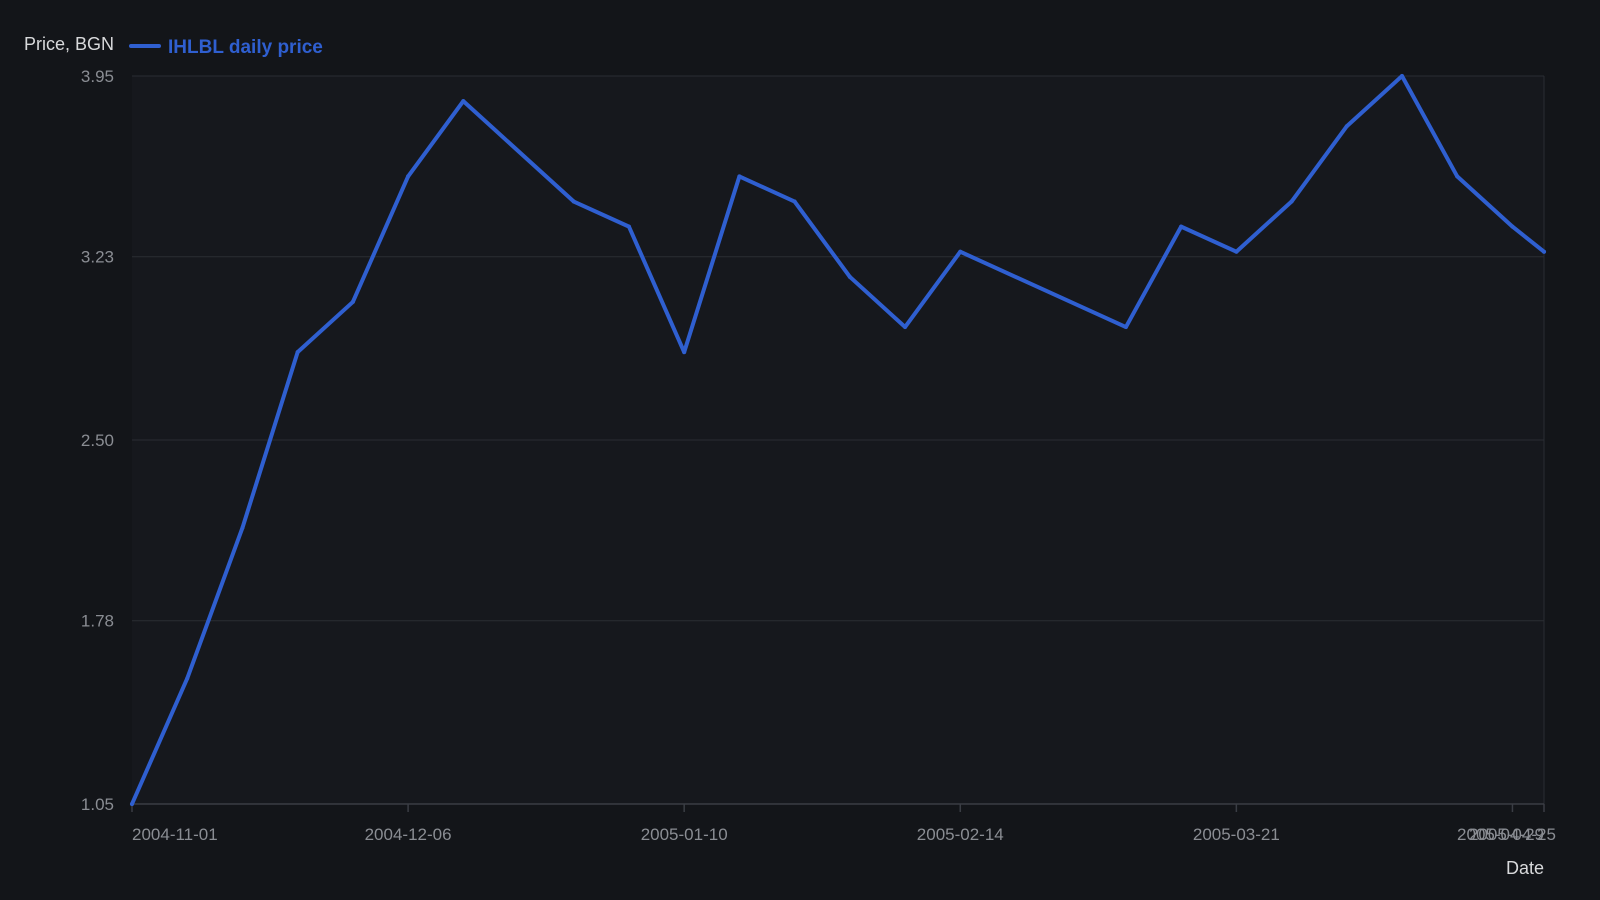  Describe the element at coordinates (1236, 834) in the screenshot. I see `x-tick-label: 2005-03-21` at that location.